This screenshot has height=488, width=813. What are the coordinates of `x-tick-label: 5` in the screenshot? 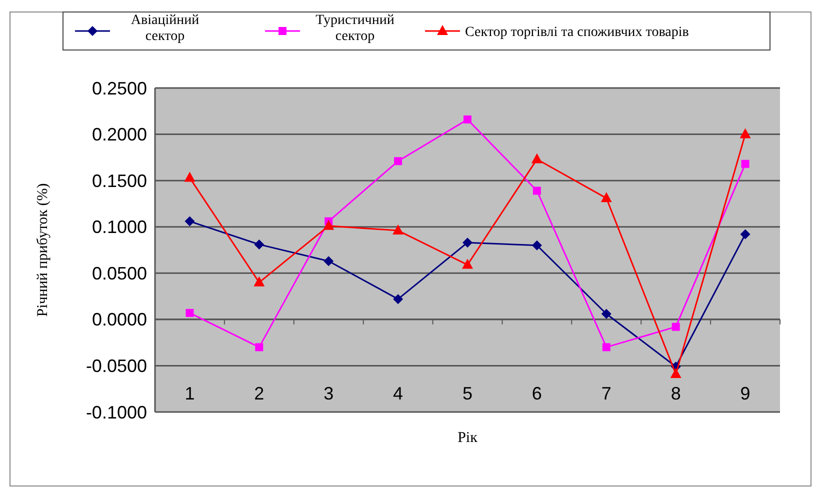 It's located at (467, 393).